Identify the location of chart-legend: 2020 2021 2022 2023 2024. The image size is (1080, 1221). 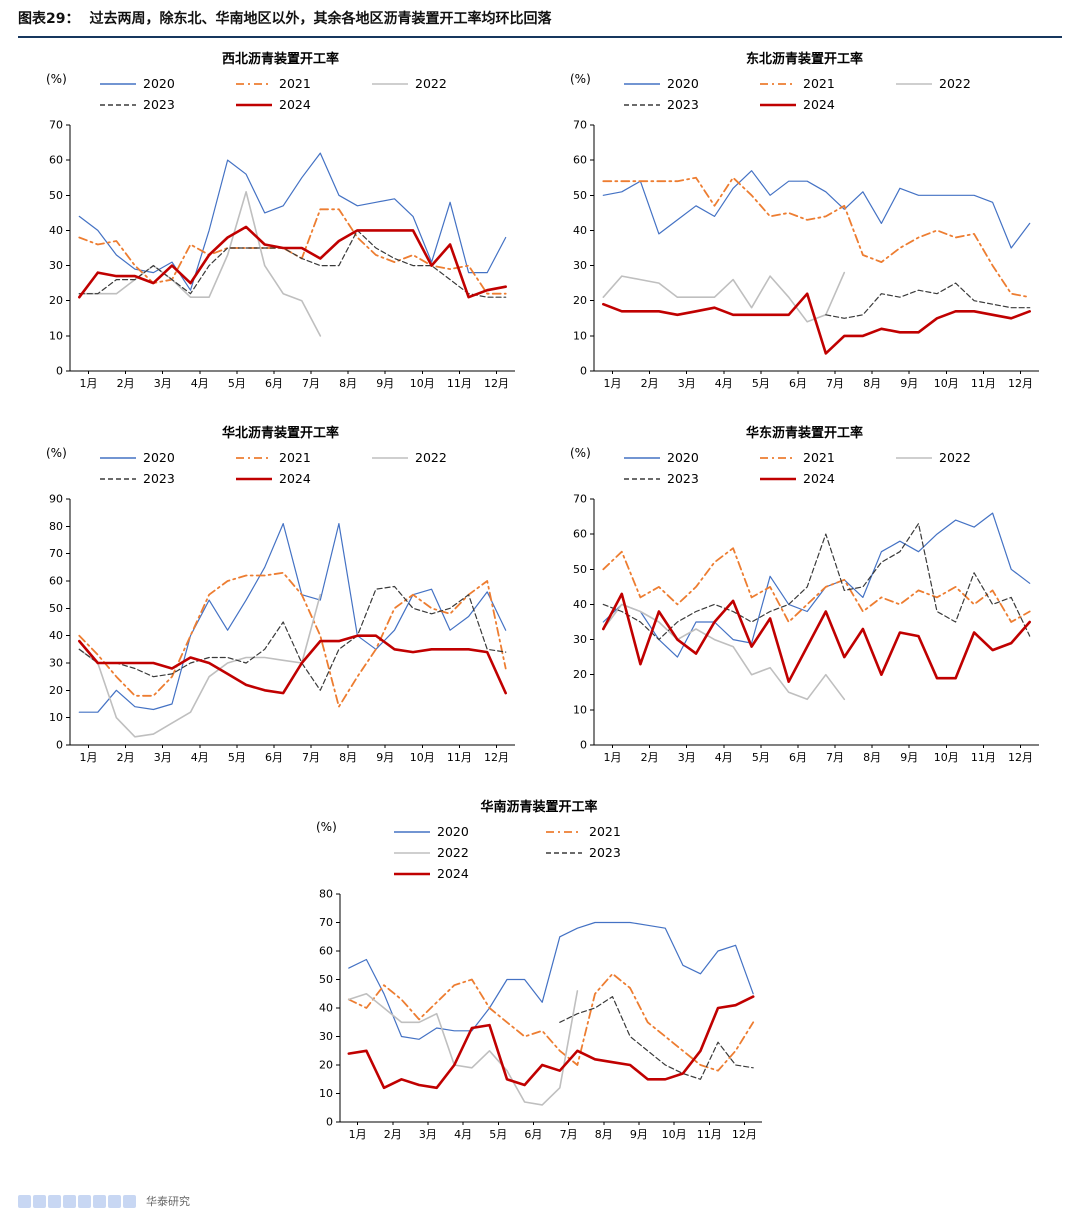
(280, 94).